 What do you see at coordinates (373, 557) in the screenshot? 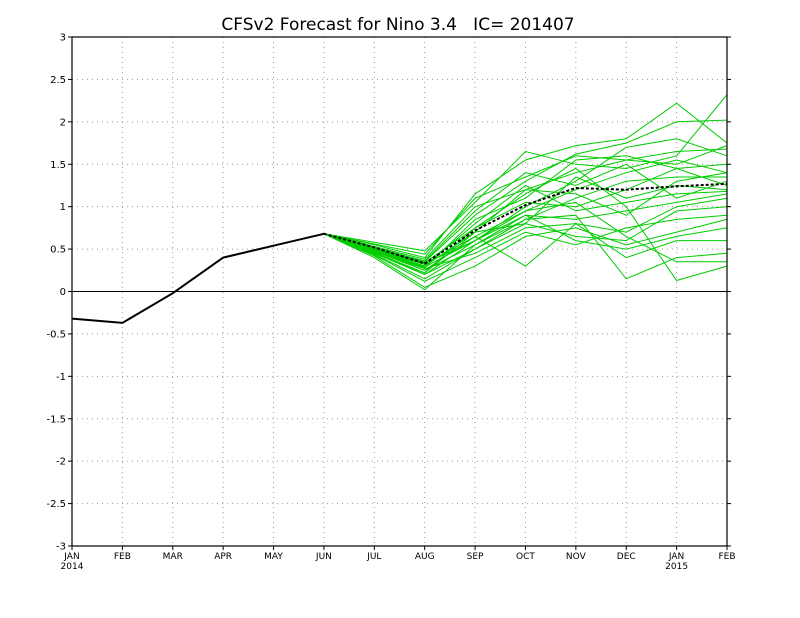
I see `x-tick-label: JUL` at bounding box center [373, 557].